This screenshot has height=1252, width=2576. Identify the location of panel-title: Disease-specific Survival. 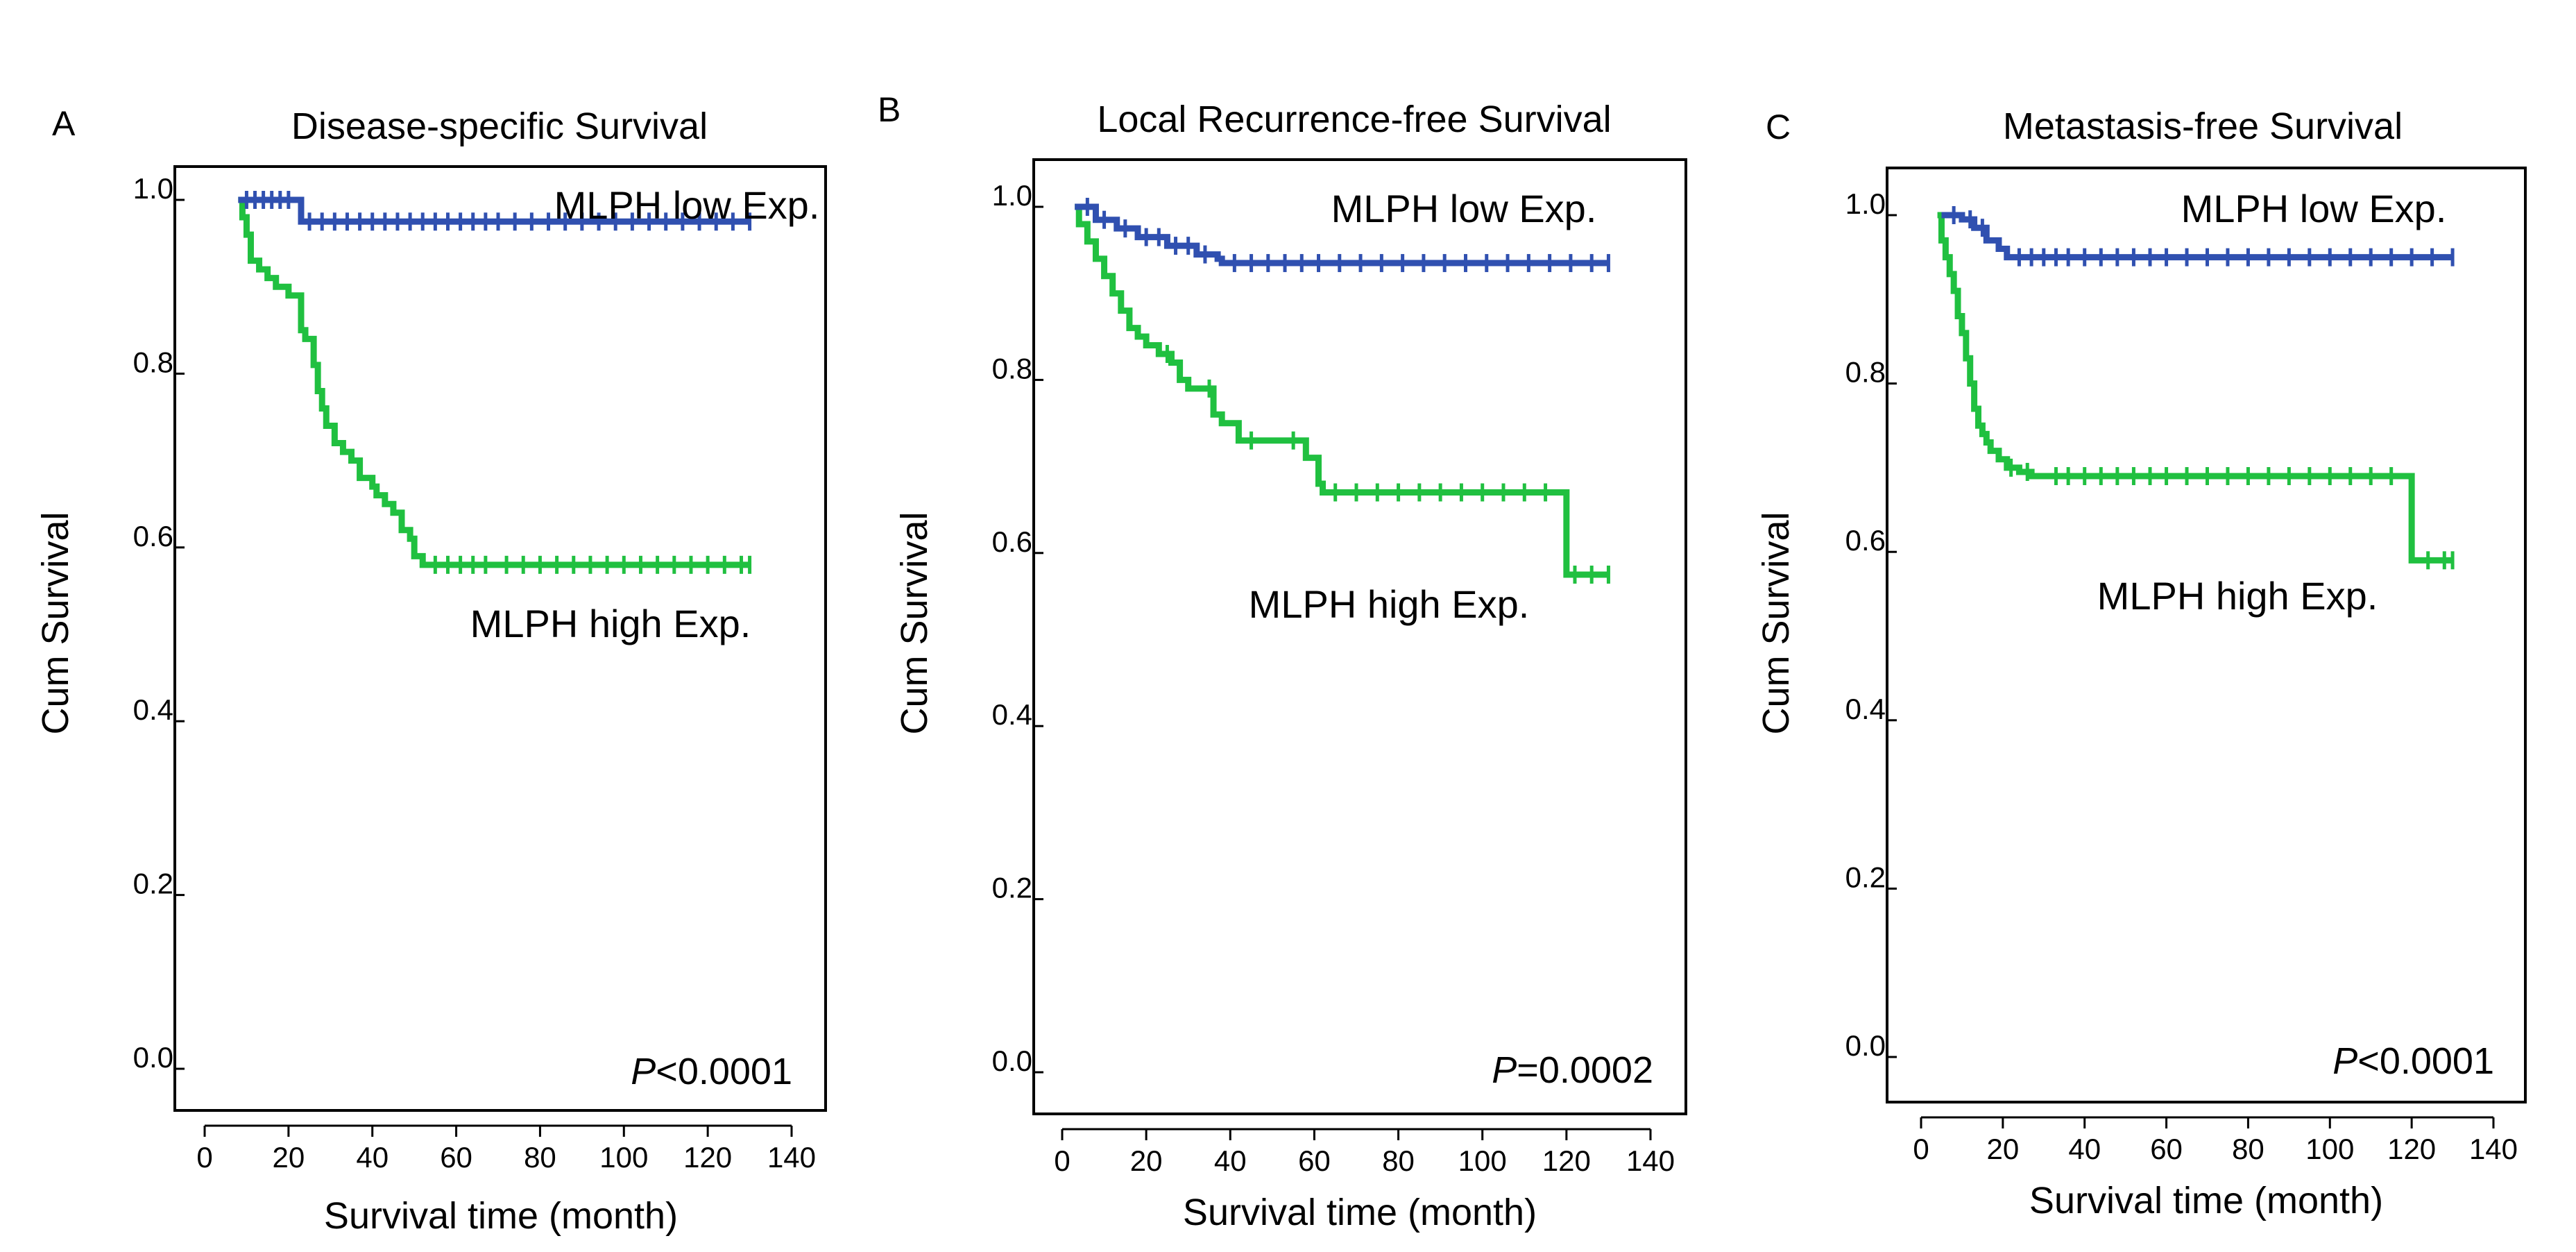
(499, 126).